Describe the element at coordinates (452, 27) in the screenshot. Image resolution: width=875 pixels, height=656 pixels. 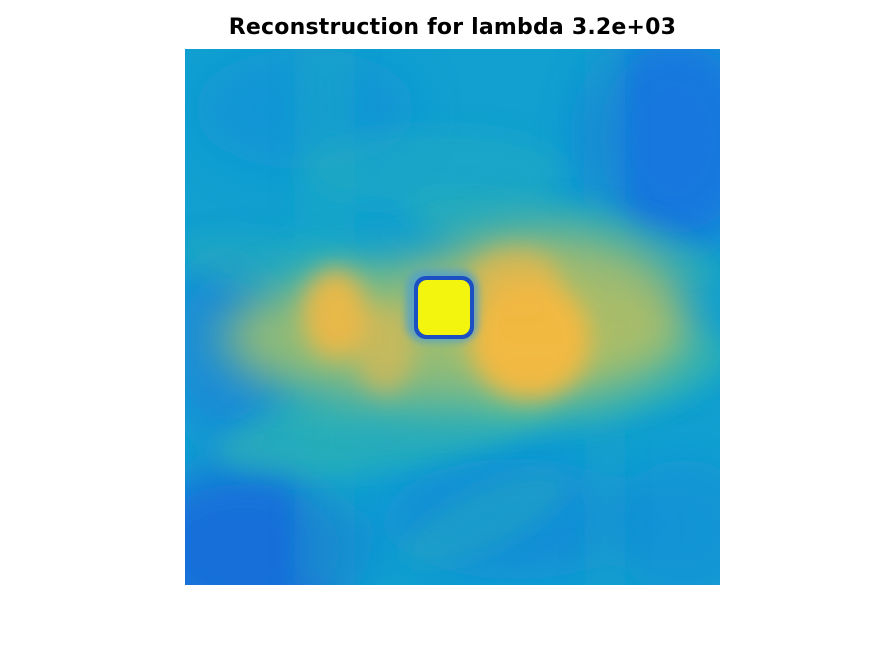
I see `chart-title: Reconstruction for lambda 3.2e+03` at that location.